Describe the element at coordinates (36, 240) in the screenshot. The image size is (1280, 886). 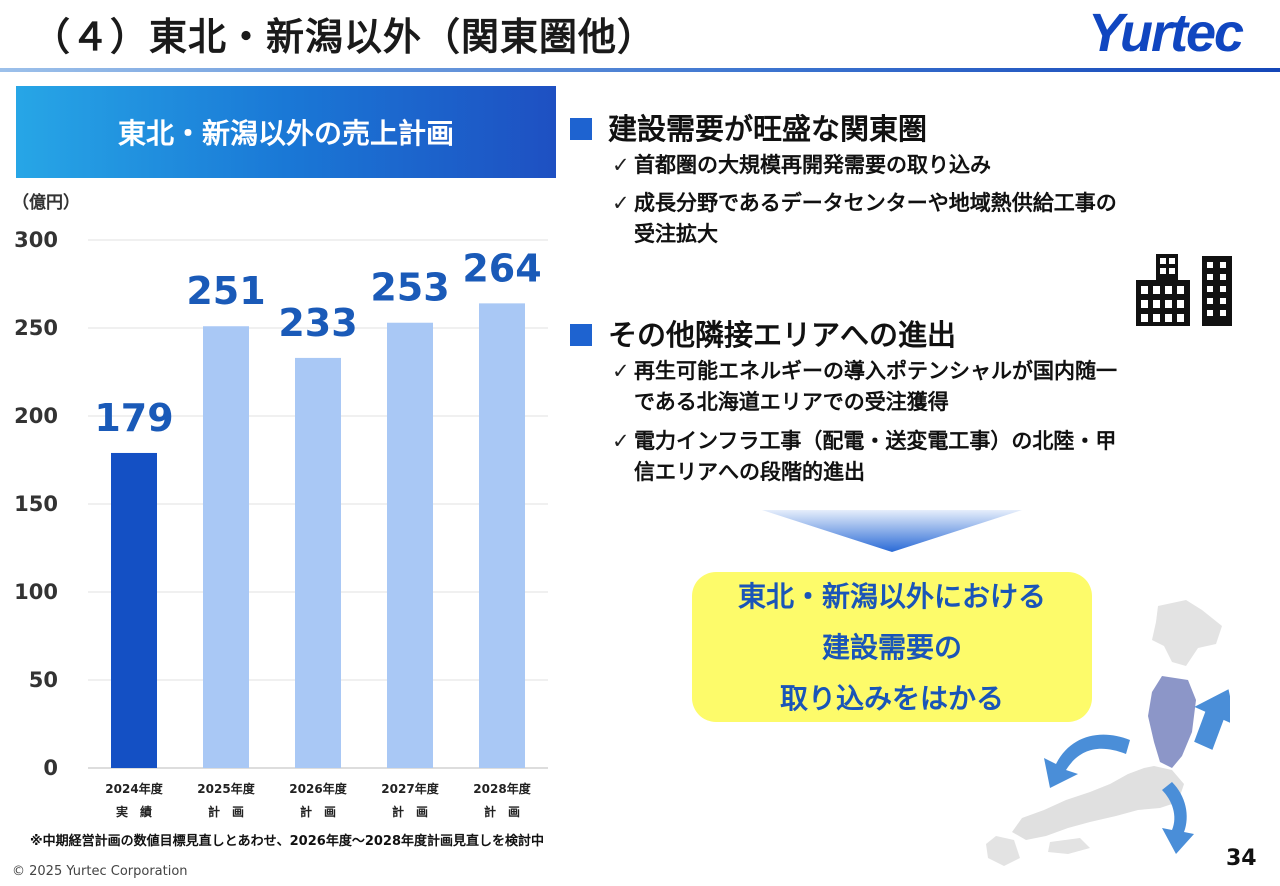
I see `y-tick-label: 300` at that location.